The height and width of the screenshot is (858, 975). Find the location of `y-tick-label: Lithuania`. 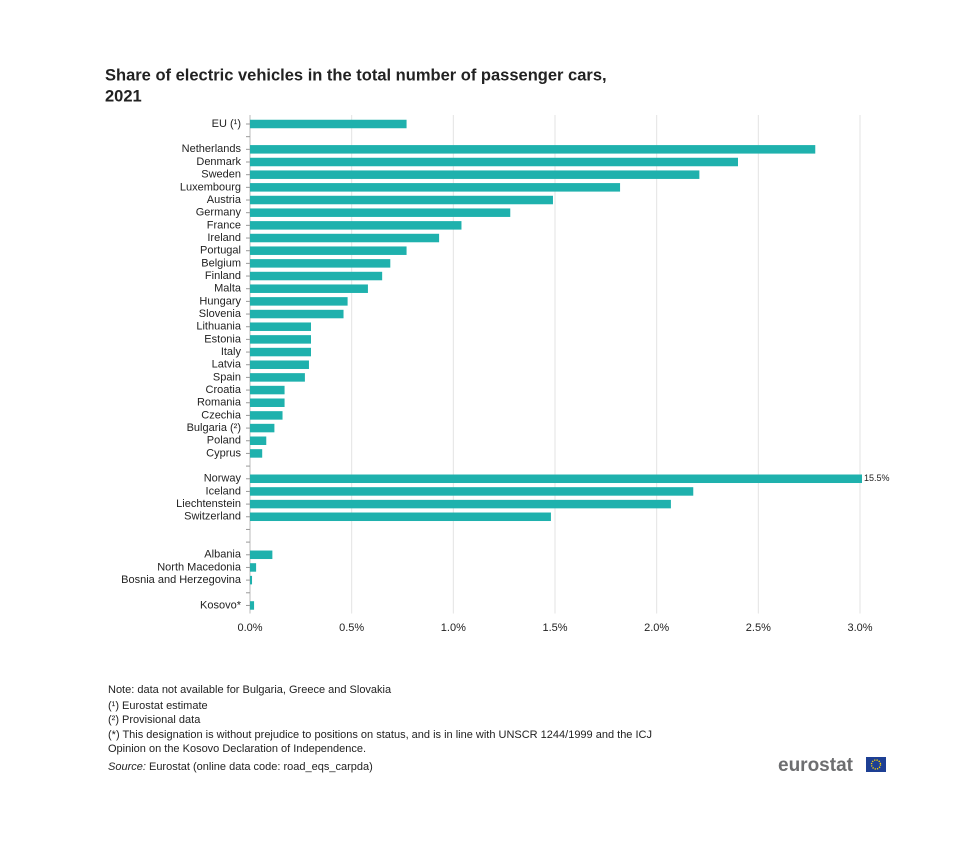

y-tick-label: Lithuania is located at coordinates (219, 327).